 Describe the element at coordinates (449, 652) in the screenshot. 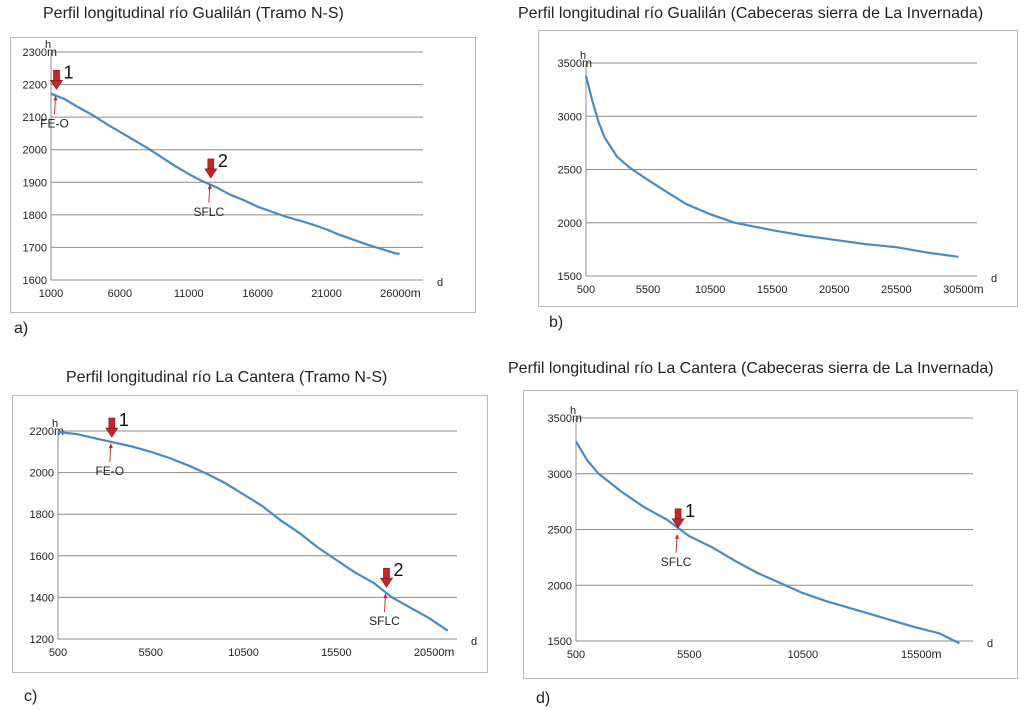

I see `chart-c-x-unit: m` at that location.